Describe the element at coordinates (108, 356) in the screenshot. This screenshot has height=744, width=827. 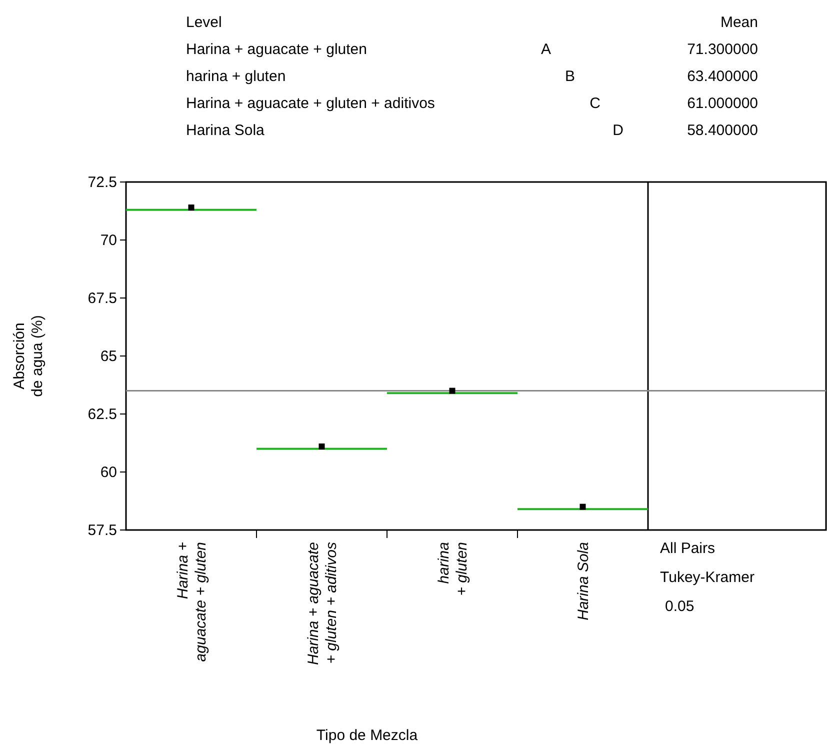
I see `y-tick-label: 65` at that location.